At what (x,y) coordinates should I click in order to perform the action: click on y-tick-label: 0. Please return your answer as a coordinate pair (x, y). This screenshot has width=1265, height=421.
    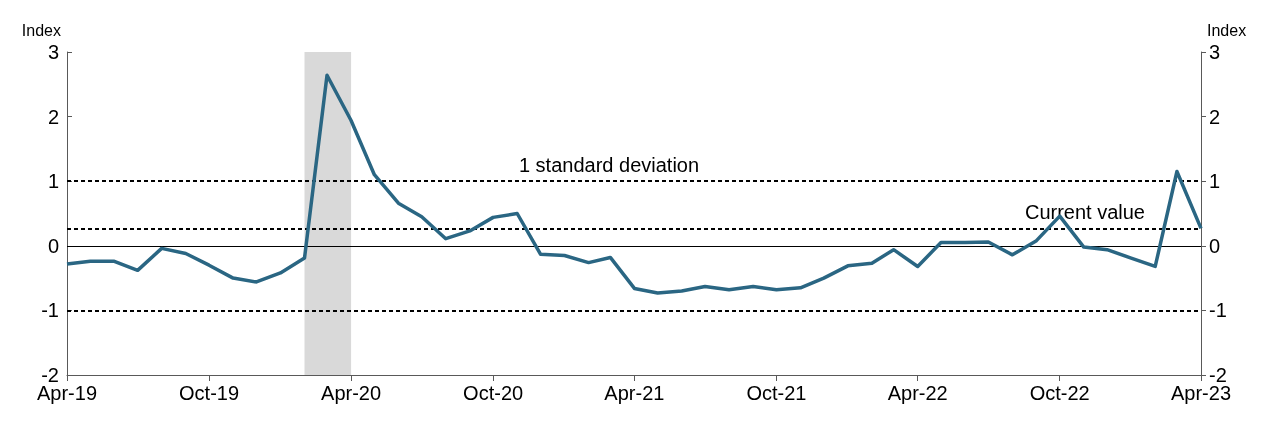
    Looking at the image, I should click on (53, 245).